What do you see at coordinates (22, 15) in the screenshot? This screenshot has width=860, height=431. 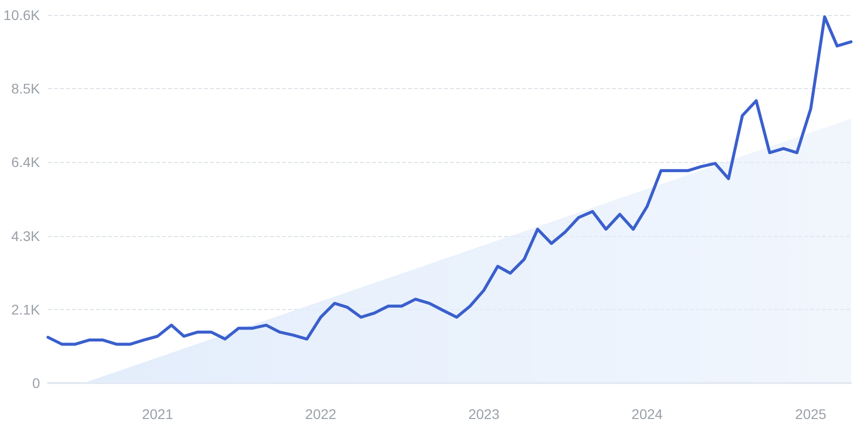 I see `y-tick-label: 10.6K` at bounding box center [22, 15].